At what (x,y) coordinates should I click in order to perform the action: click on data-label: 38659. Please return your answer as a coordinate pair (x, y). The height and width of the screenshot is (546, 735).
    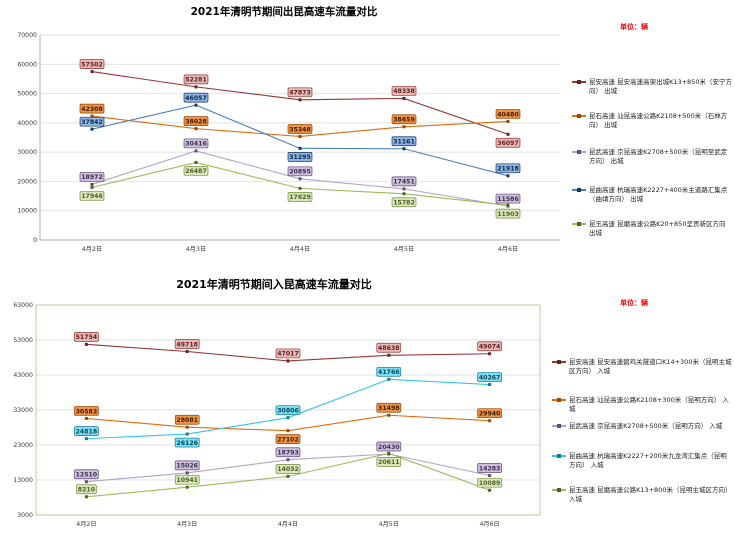
    Looking at the image, I should click on (404, 120).